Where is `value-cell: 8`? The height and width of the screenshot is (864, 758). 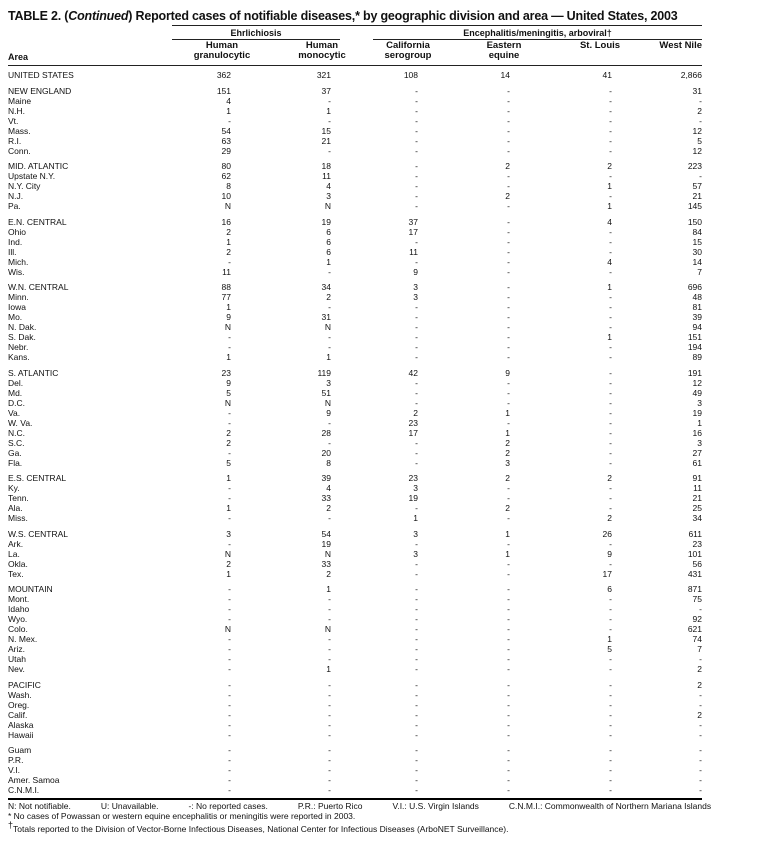 value-cell: 8 is located at coordinates (228, 186).